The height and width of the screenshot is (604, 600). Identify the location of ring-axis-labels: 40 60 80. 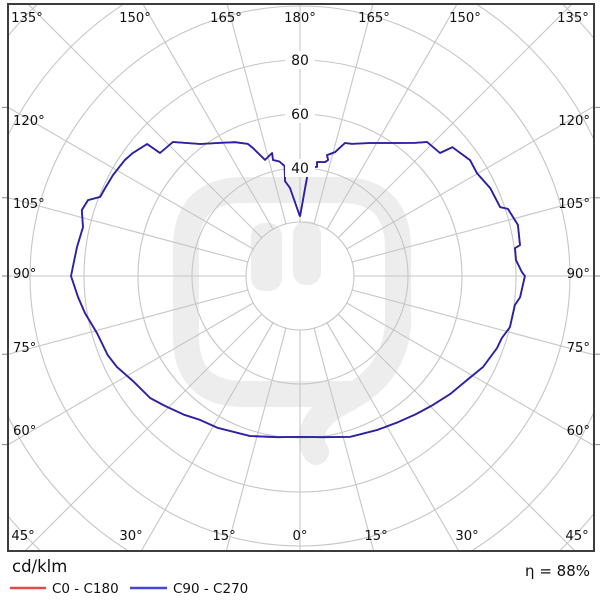
(300, 114).